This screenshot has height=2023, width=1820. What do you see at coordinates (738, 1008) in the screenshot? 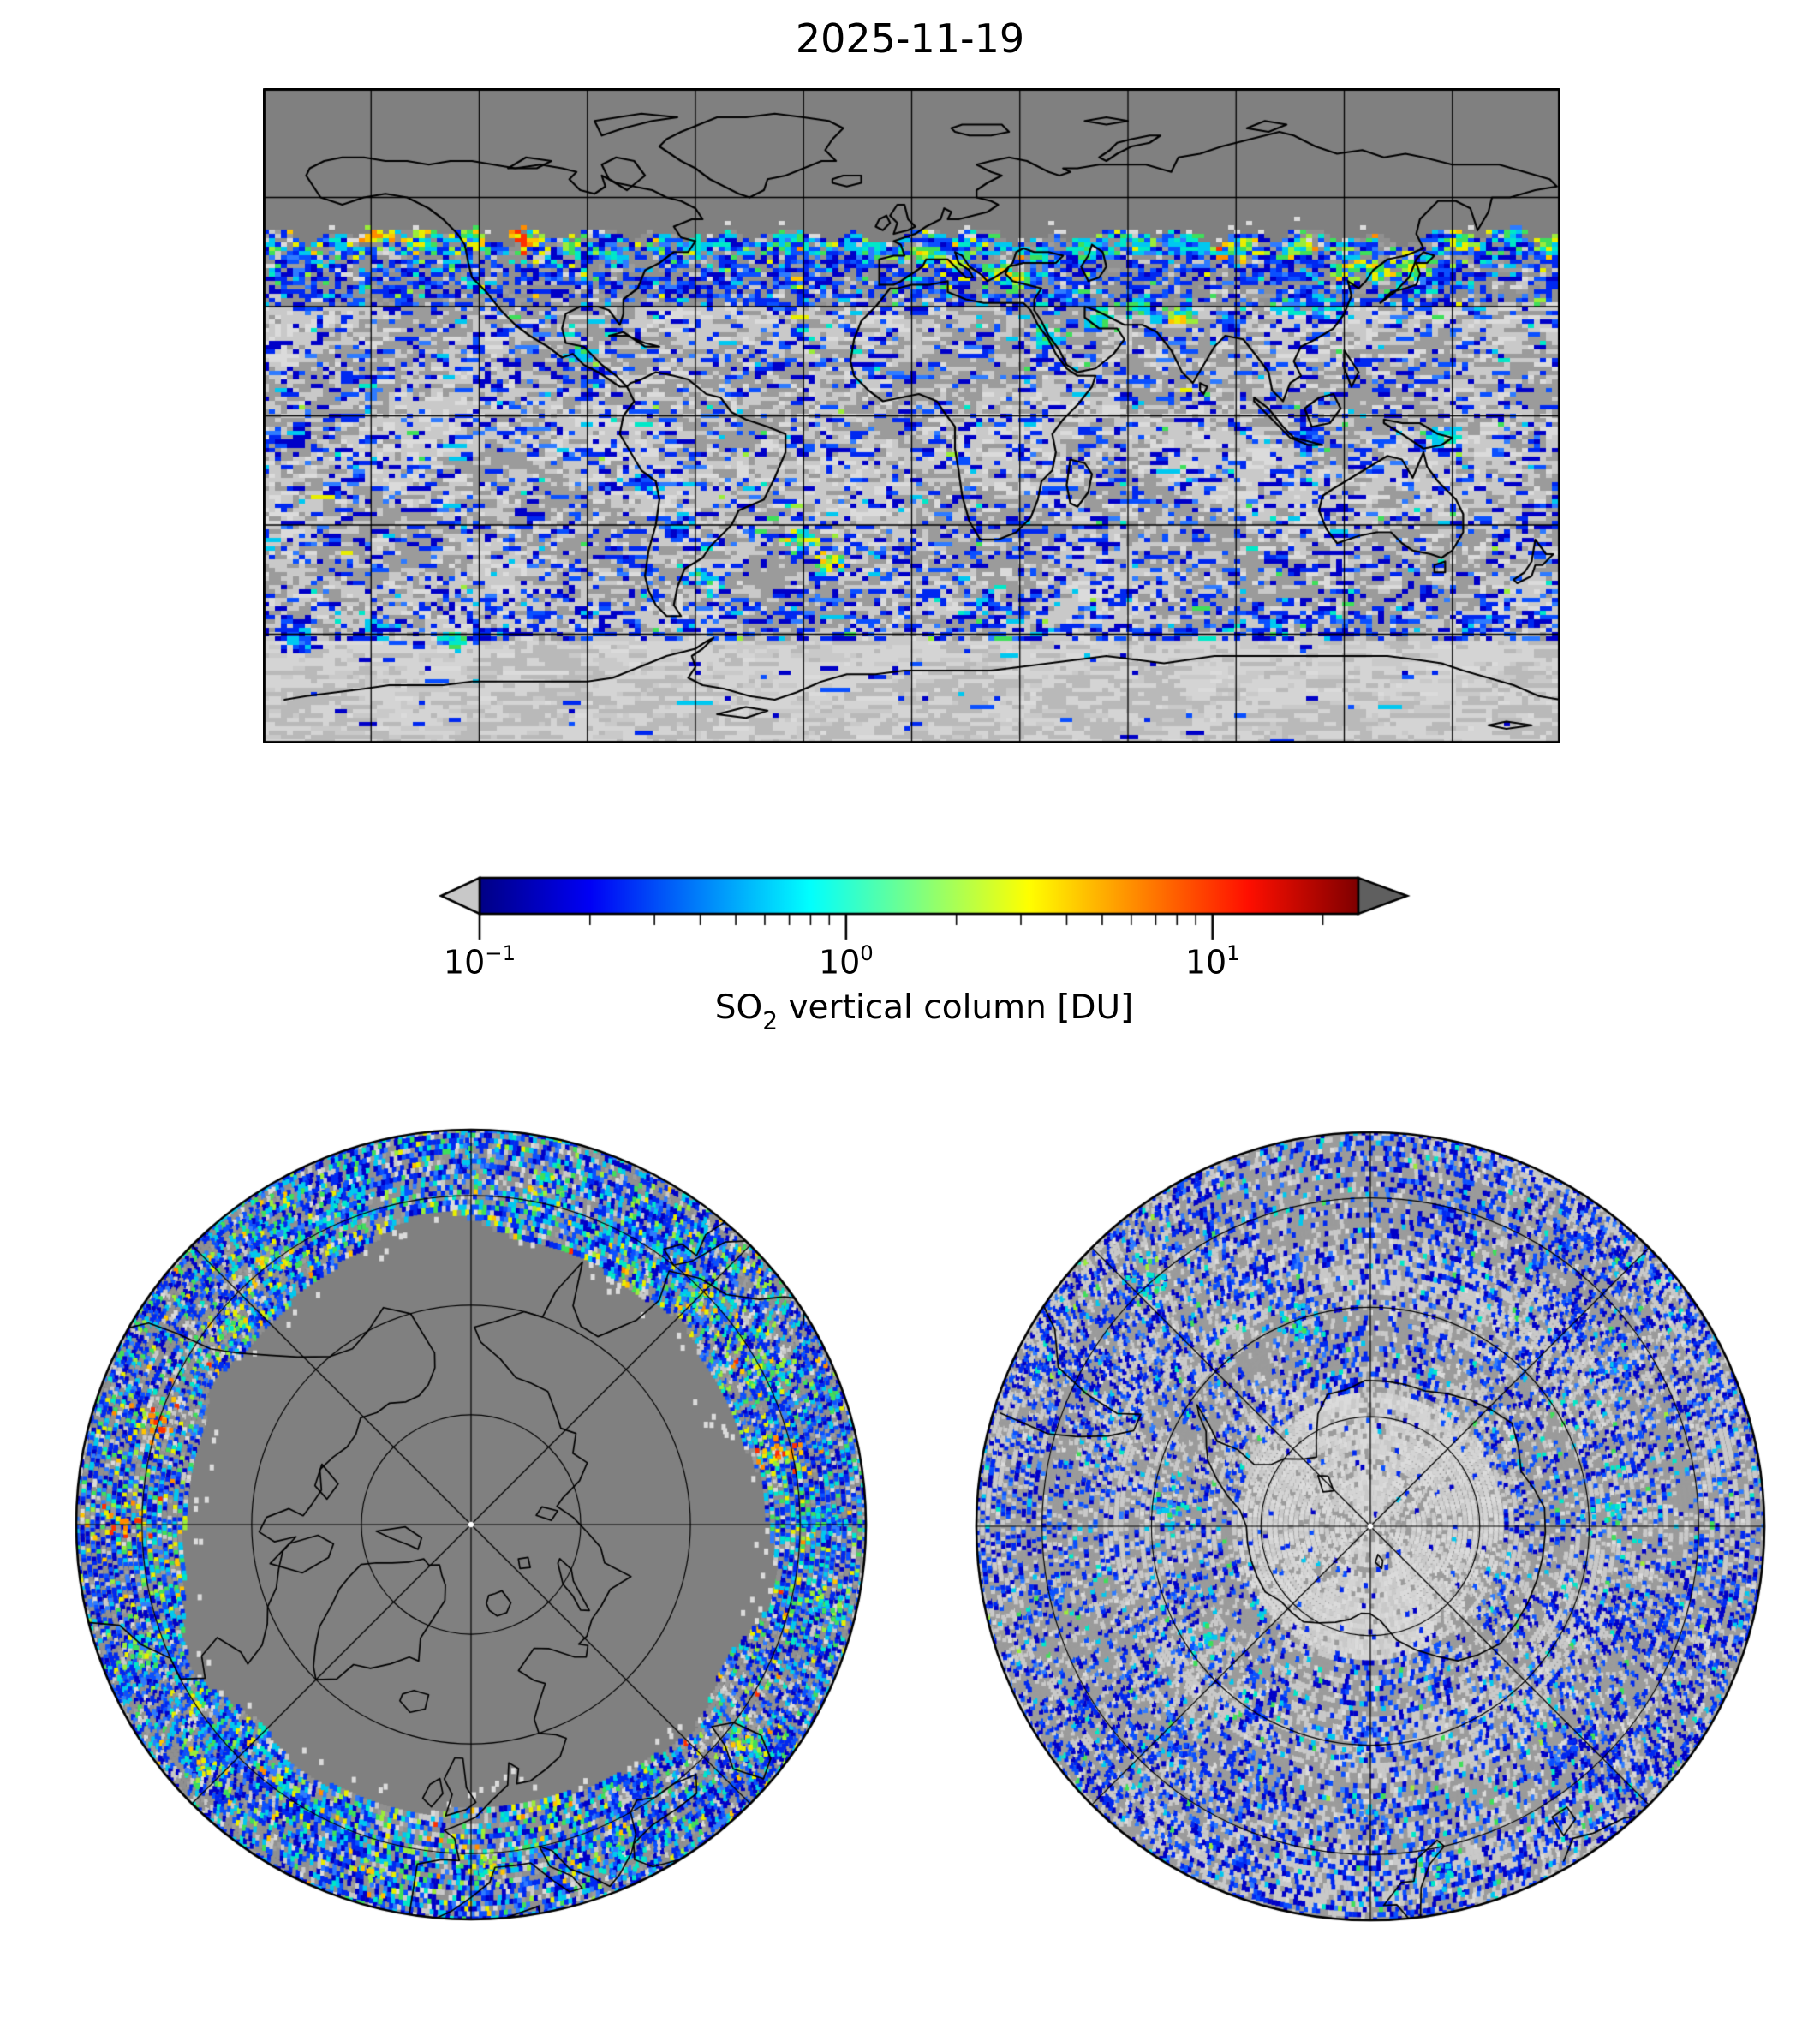
I see `colorbar-label-prefix: SO` at bounding box center [738, 1008].